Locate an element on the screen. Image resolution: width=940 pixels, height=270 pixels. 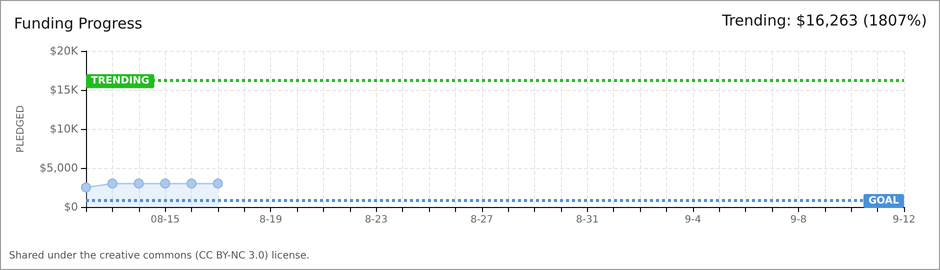
x-tick-label: 9-12 is located at coordinates (904, 220).